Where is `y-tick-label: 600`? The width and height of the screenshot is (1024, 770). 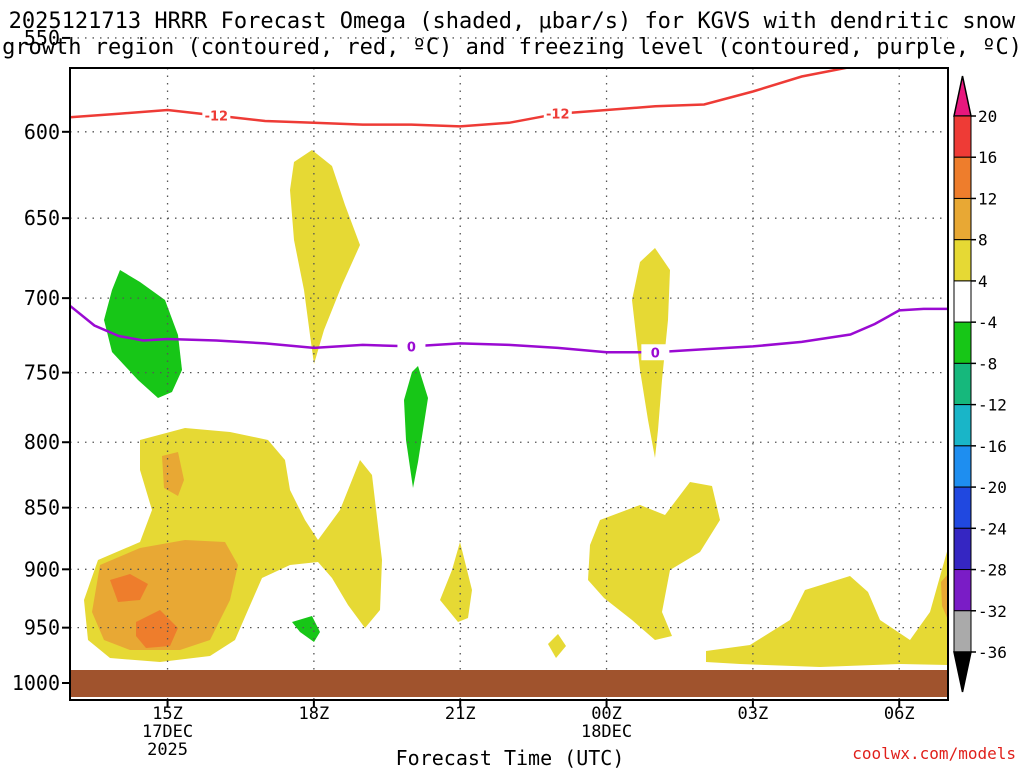
y-tick-label: 600 is located at coordinates (42, 132).